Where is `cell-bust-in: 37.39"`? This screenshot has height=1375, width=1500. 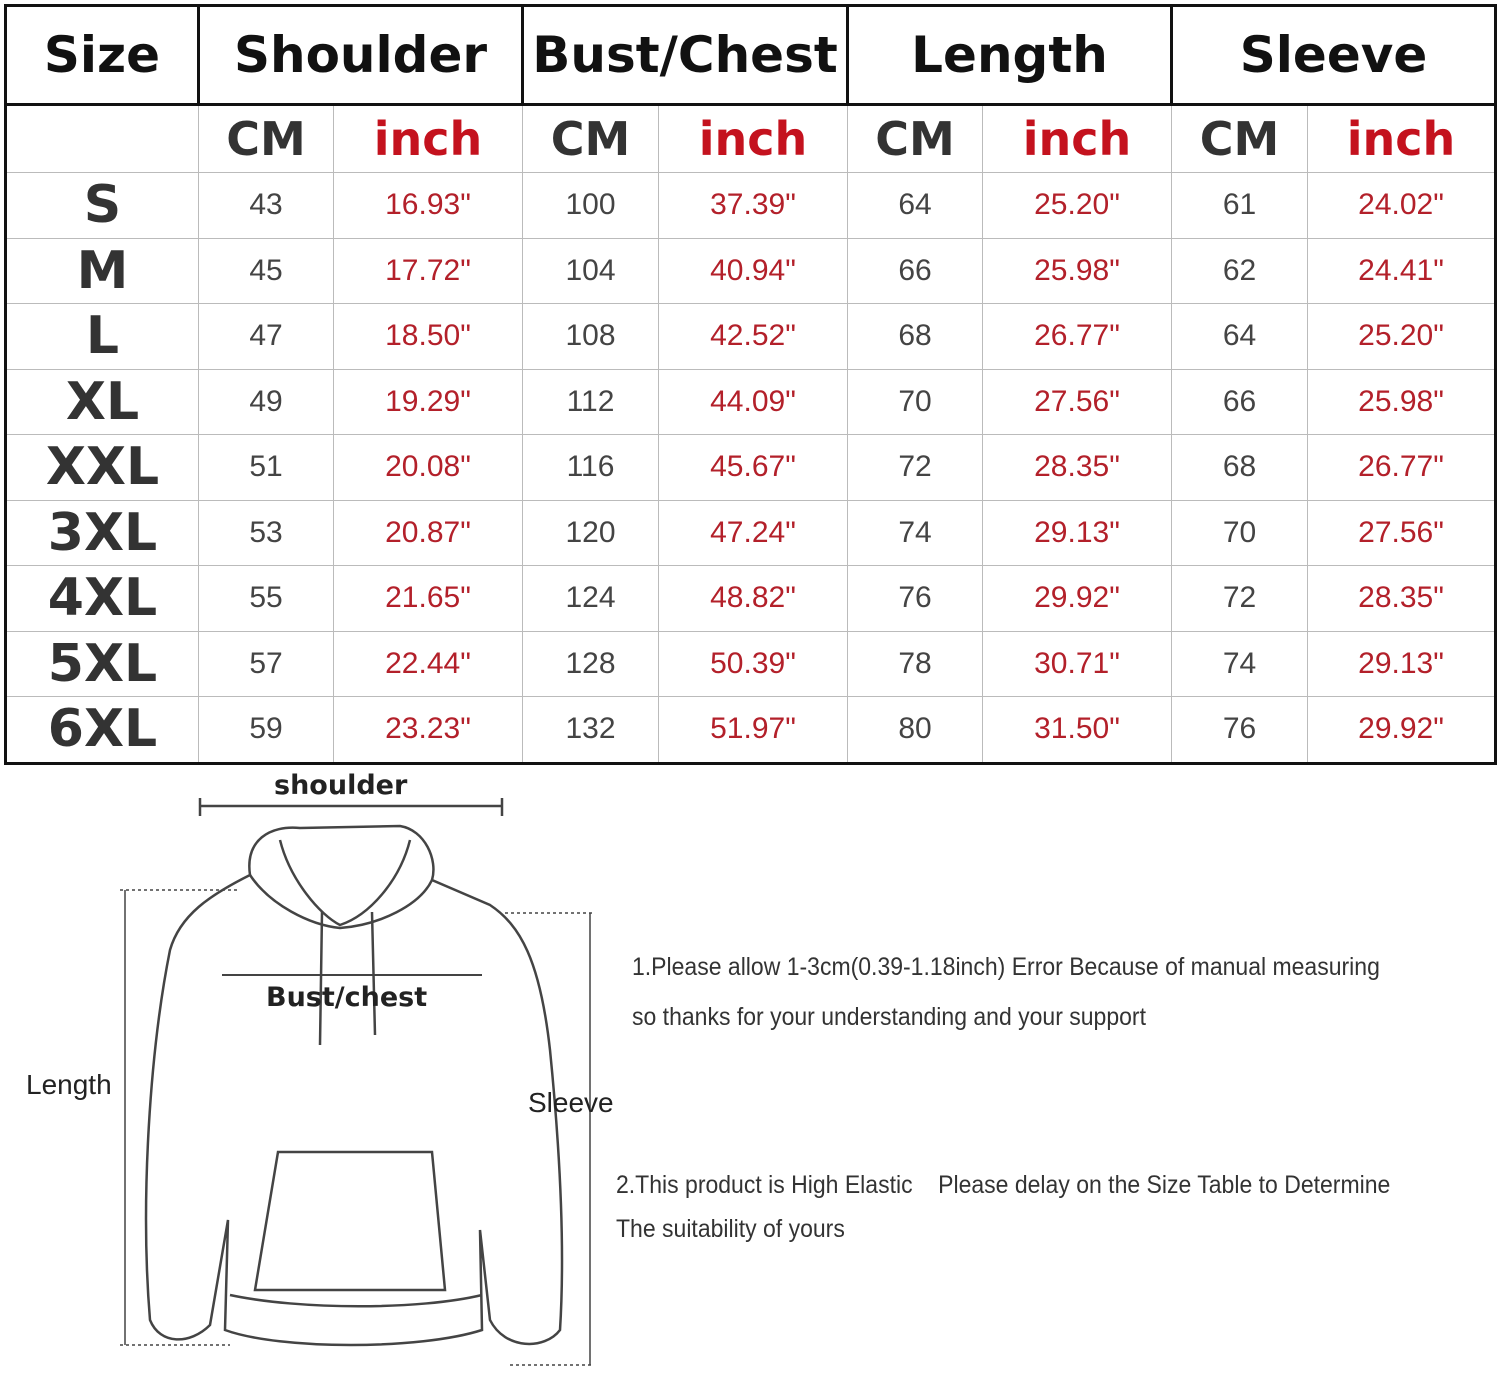 cell-bust-in: 37.39" is located at coordinates (753, 205).